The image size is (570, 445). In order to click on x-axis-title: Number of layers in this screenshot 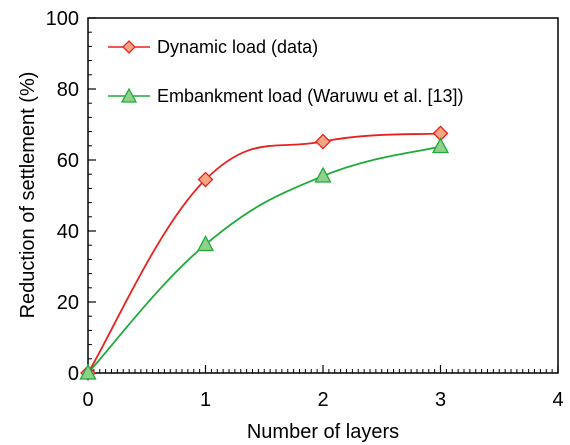, I will do `click(323, 432)`.